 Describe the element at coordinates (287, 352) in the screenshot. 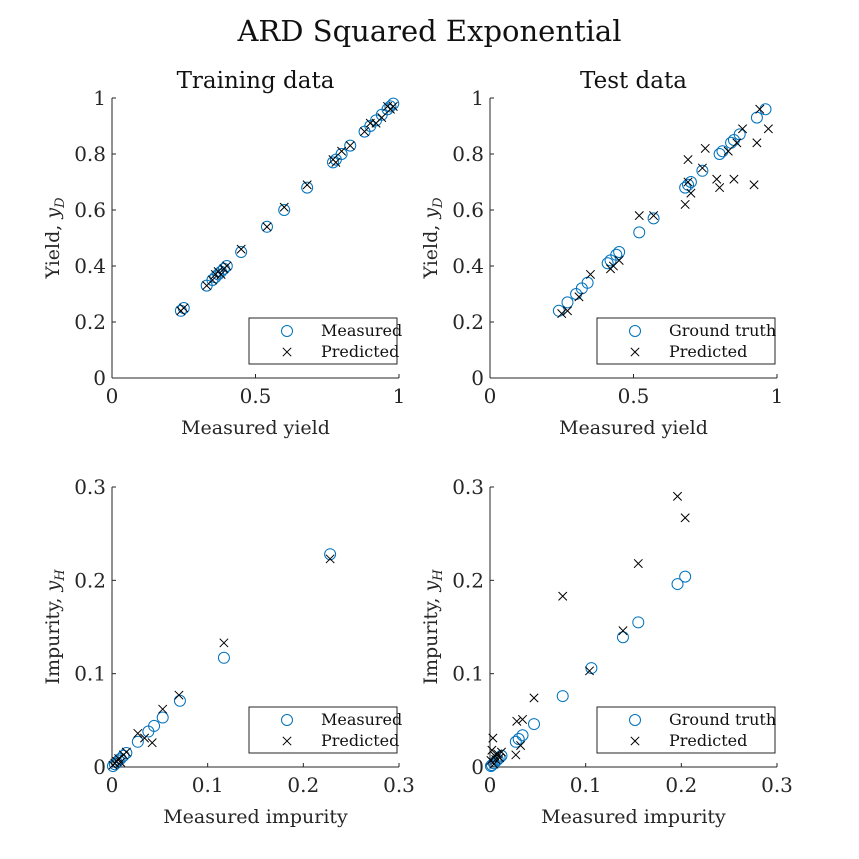

I see `legend-marker-cross` at that location.